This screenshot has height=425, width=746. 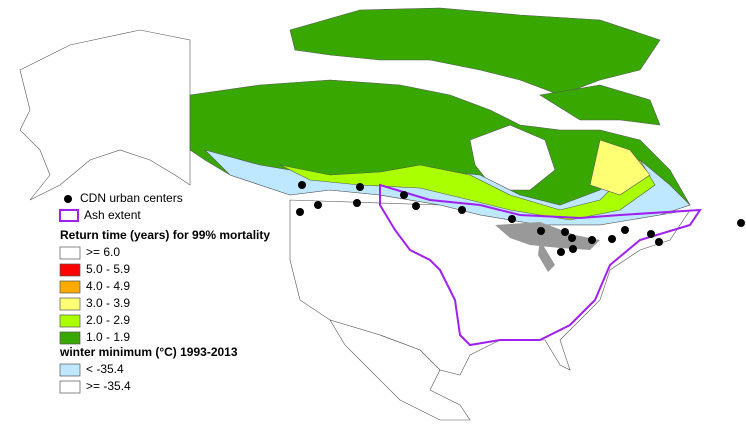 What do you see at coordinates (108, 286) in the screenshot?
I see `legend-label: 4.0 - 4.9` at bounding box center [108, 286].